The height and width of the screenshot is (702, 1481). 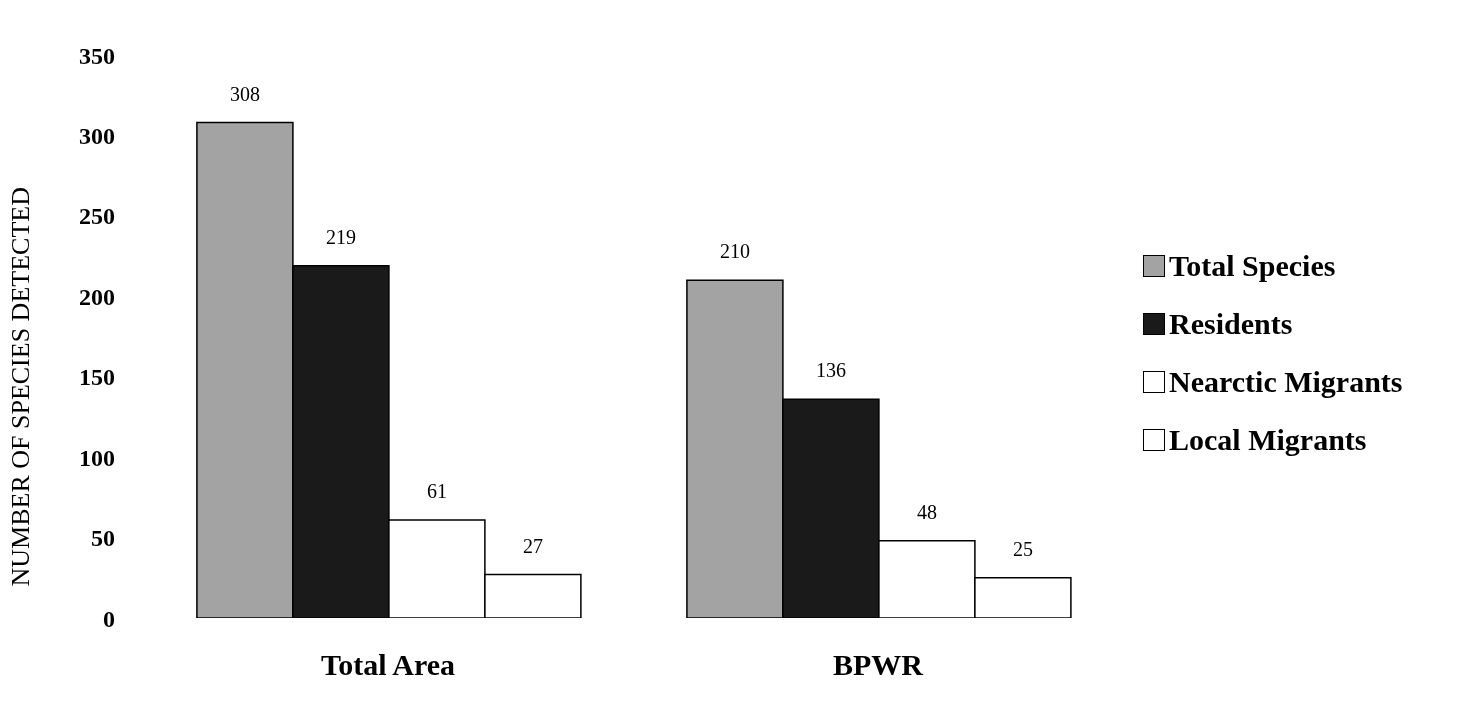 What do you see at coordinates (97, 377) in the screenshot?
I see `y-tick-label: 150` at bounding box center [97, 377].